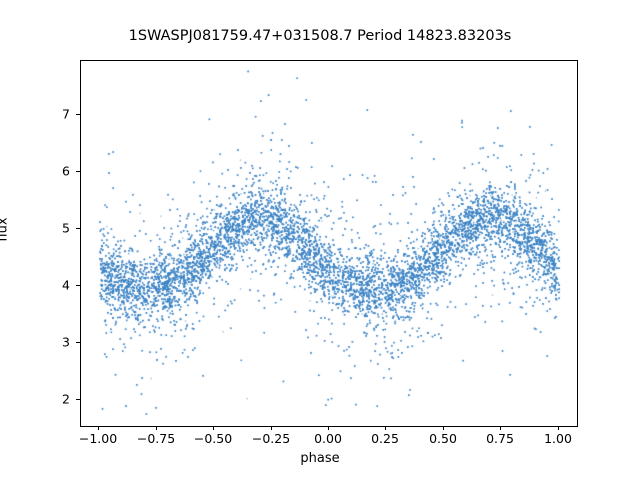 The height and width of the screenshot is (480, 640). I want to click on x-tick-label: −0.50, so click(213, 438).